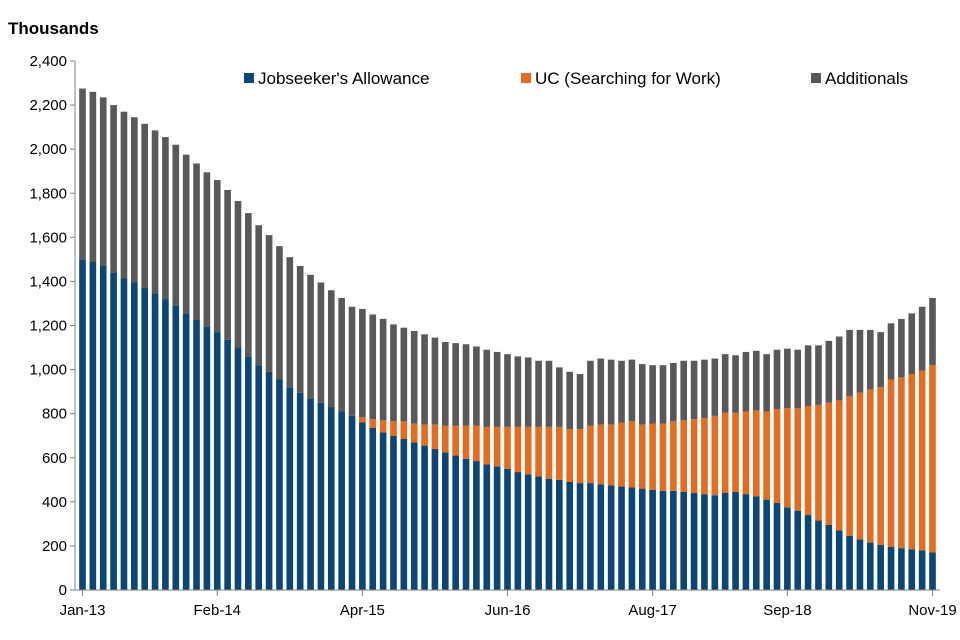  What do you see at coordinates (48, 237) in the screenshot?
I see `y-tick-label: 1,600` at bounding box center [48, 237].